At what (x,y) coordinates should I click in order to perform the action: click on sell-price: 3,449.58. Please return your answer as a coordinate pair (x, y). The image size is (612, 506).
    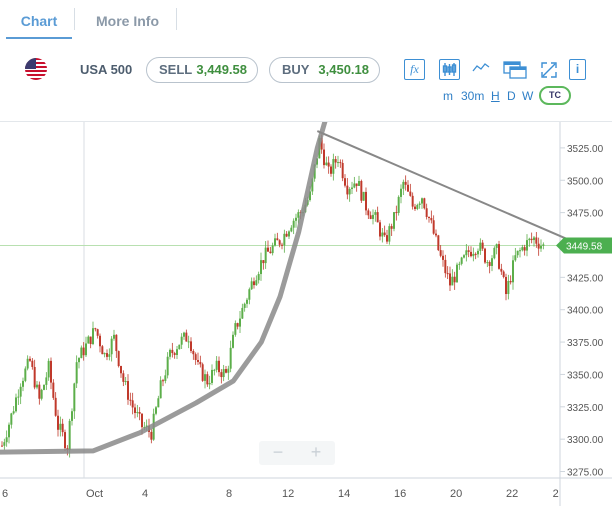
    Looking at the image, I should click on (221, 69).